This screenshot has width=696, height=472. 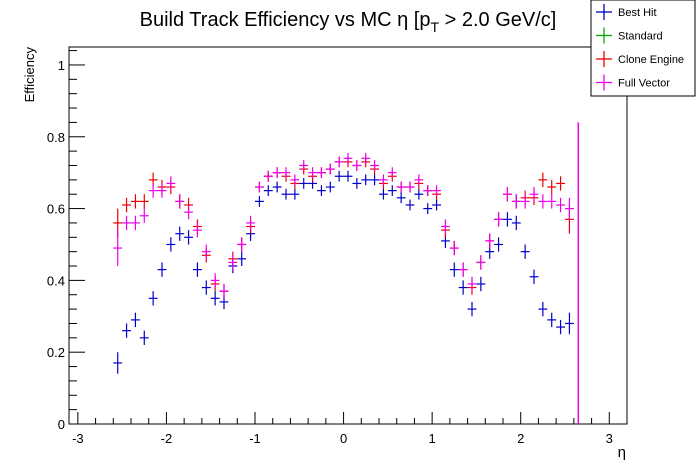 I want to click on x-tick-label: -1, so click(x=255, y=438).